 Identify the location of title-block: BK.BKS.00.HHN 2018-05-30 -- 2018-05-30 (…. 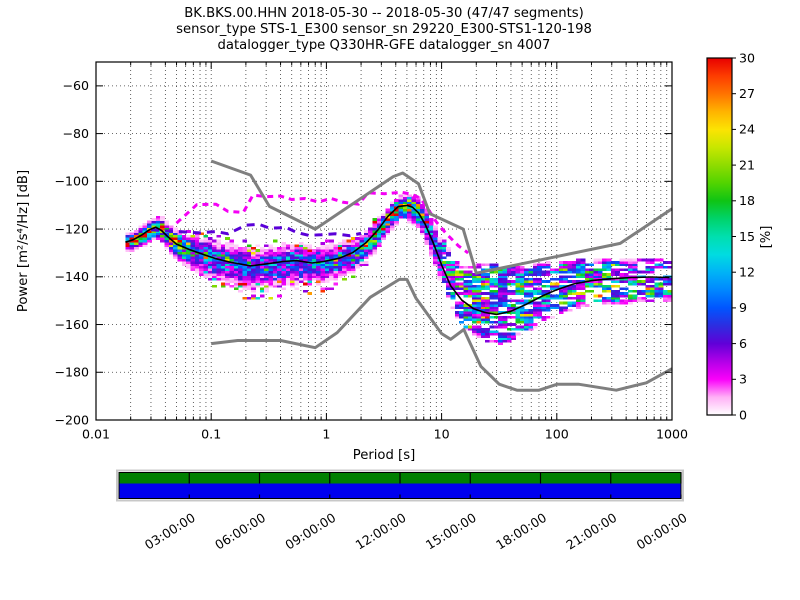
(384, 29).